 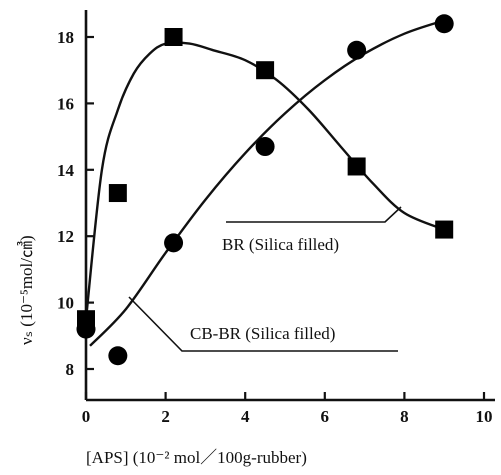 I want to click on y-tick-label-3: 14, so click(x=66, y=170).